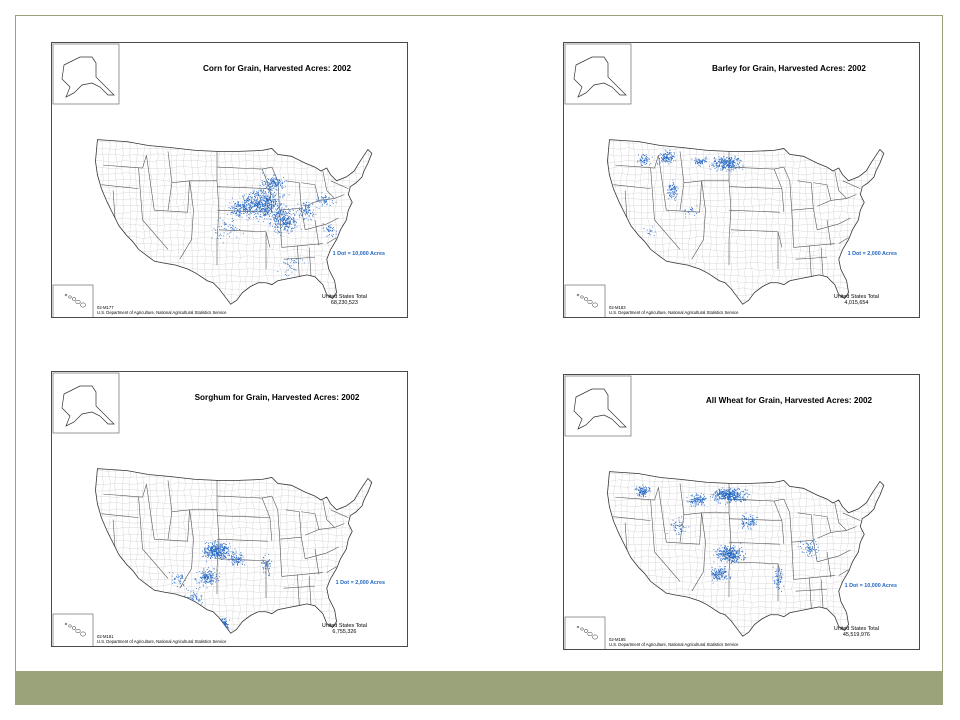 The height and width of the screenshot is (720, 960). I want to click on map-id: 02-M181, so click(105, 636).